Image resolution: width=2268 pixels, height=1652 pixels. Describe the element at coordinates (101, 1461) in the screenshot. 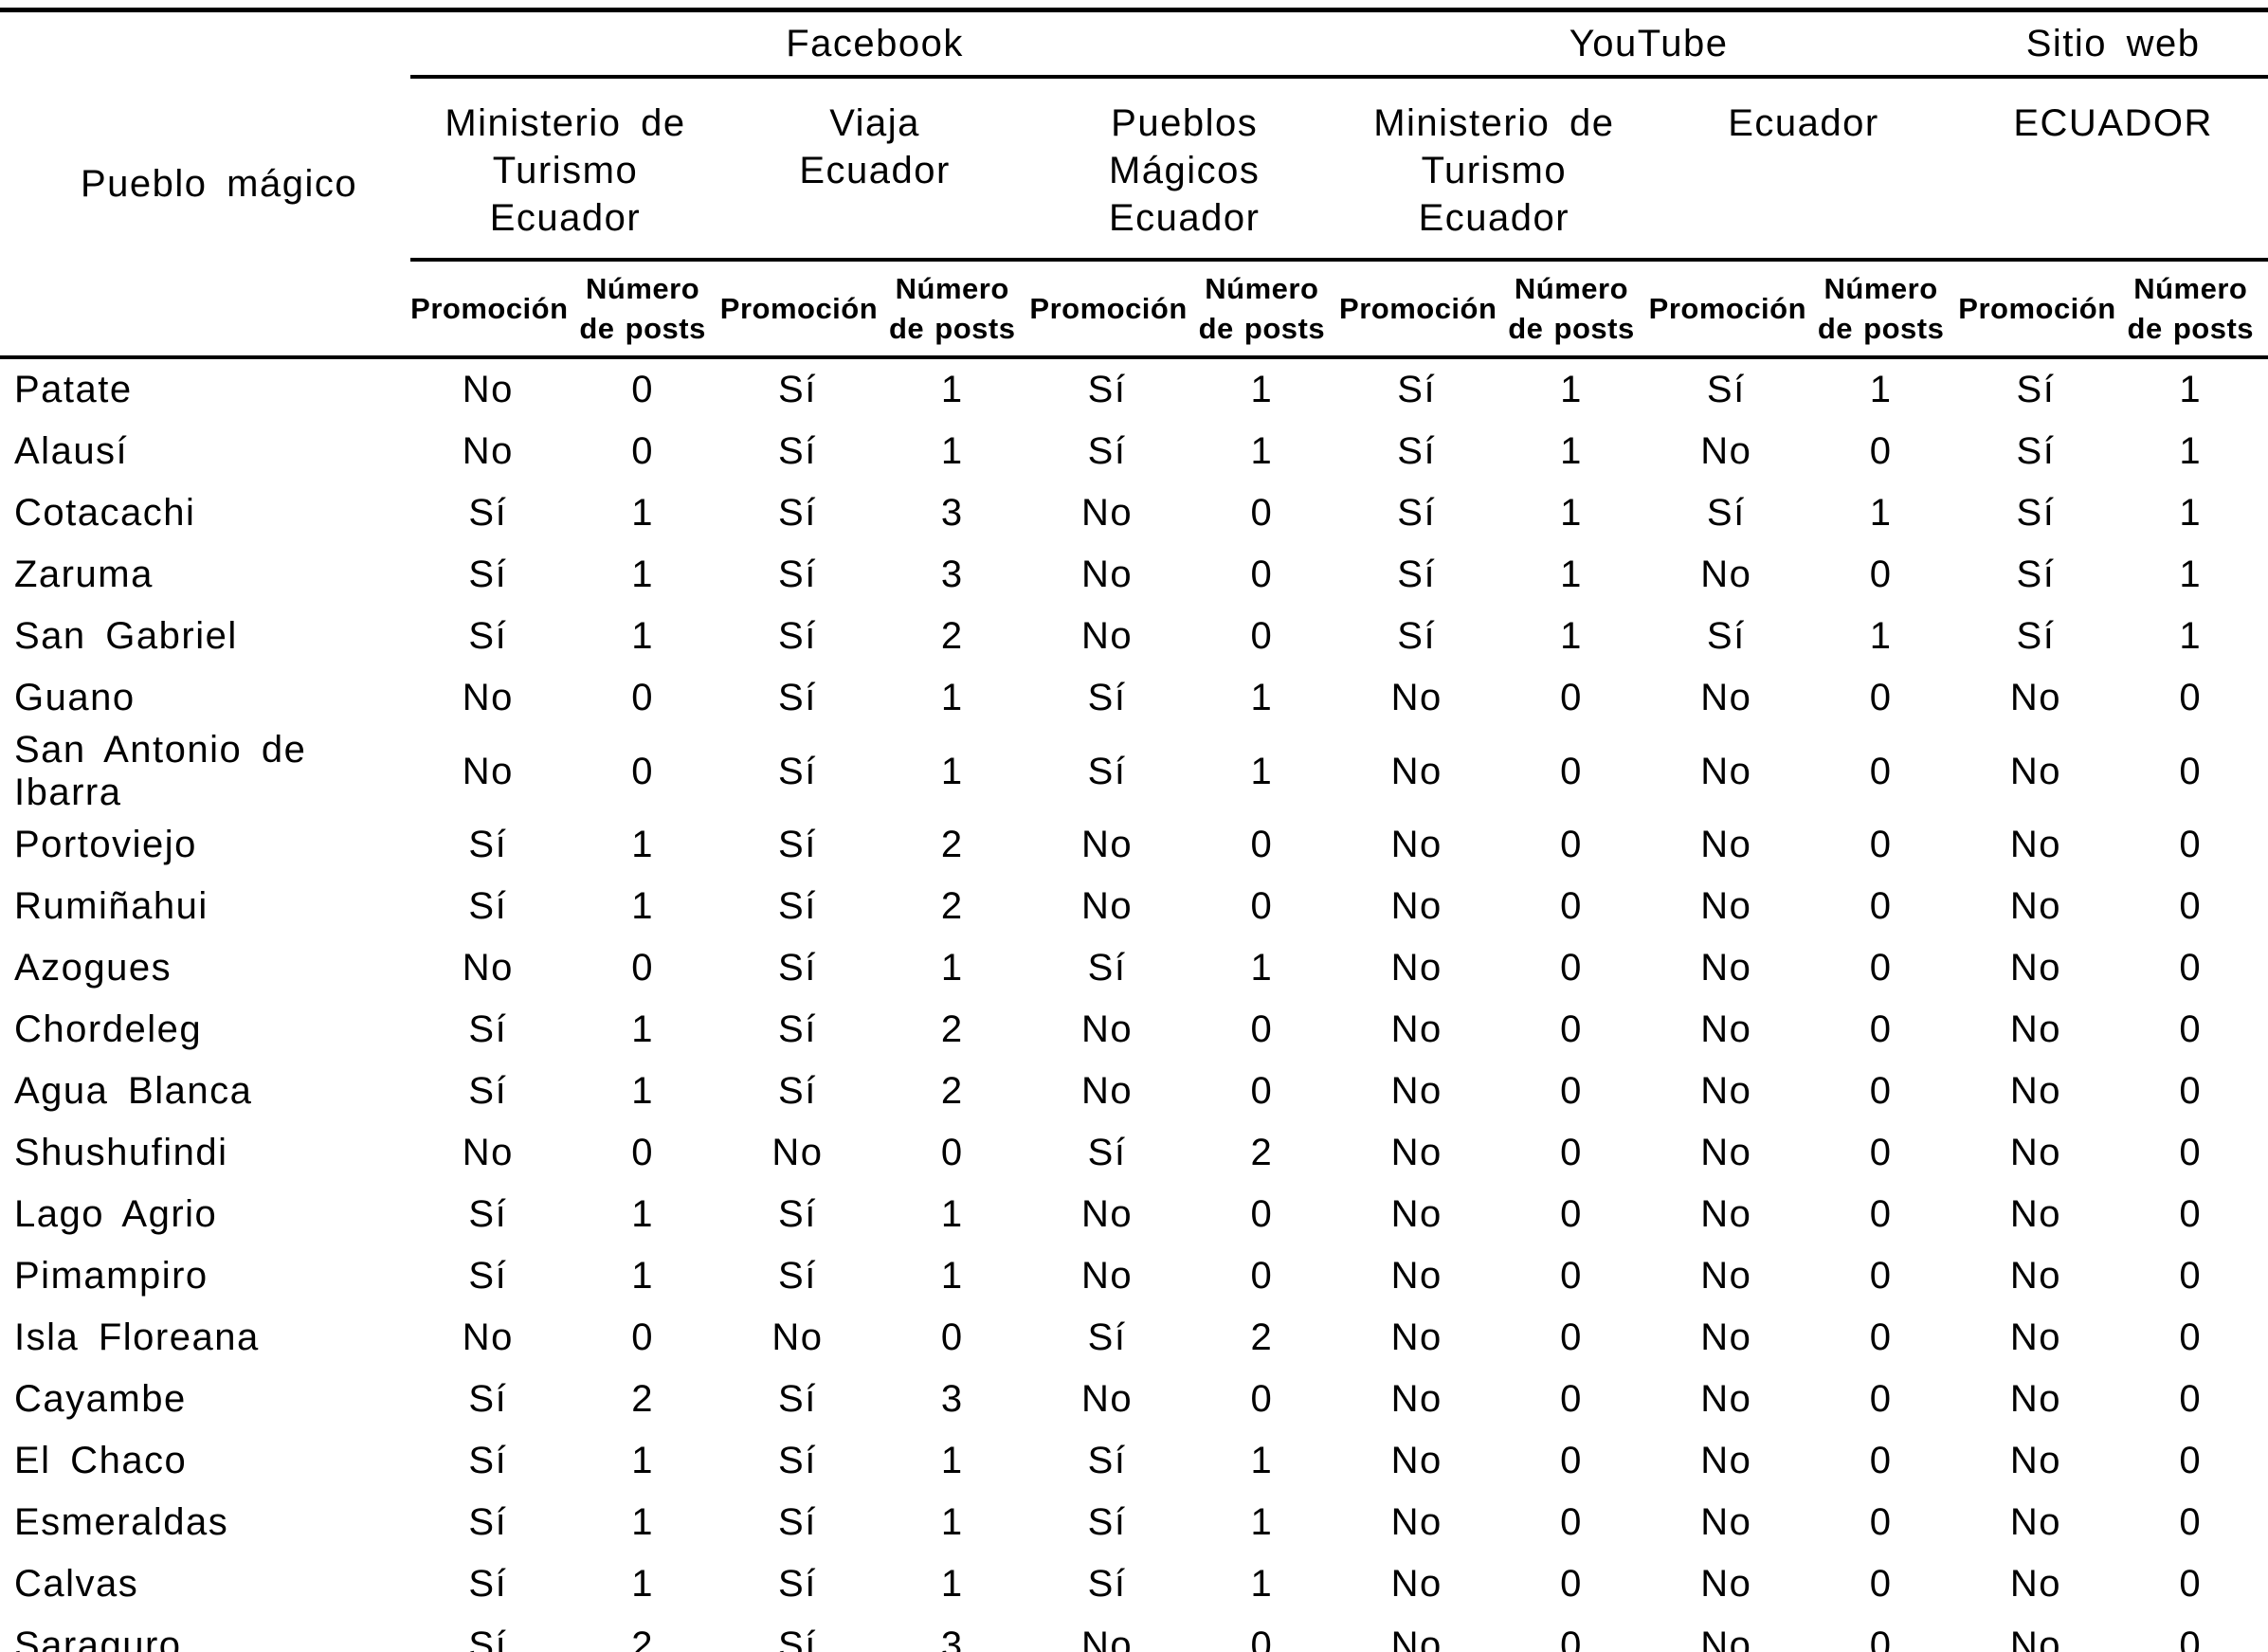

I see `town-name-cell: El Chaco` at that location.